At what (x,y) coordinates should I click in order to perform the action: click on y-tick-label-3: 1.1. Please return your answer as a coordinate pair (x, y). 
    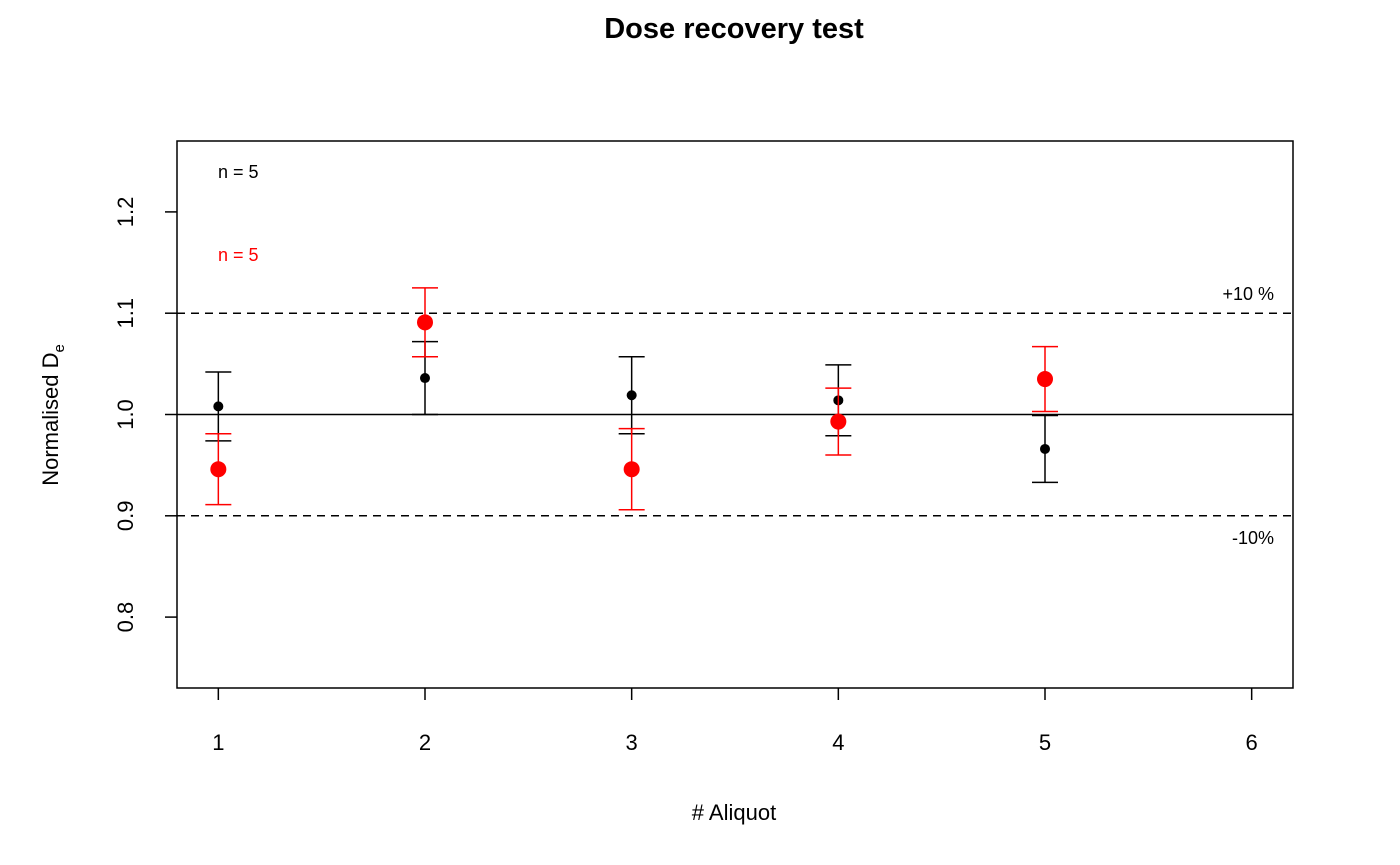
    Looking at the image, I should click on (125, 313).